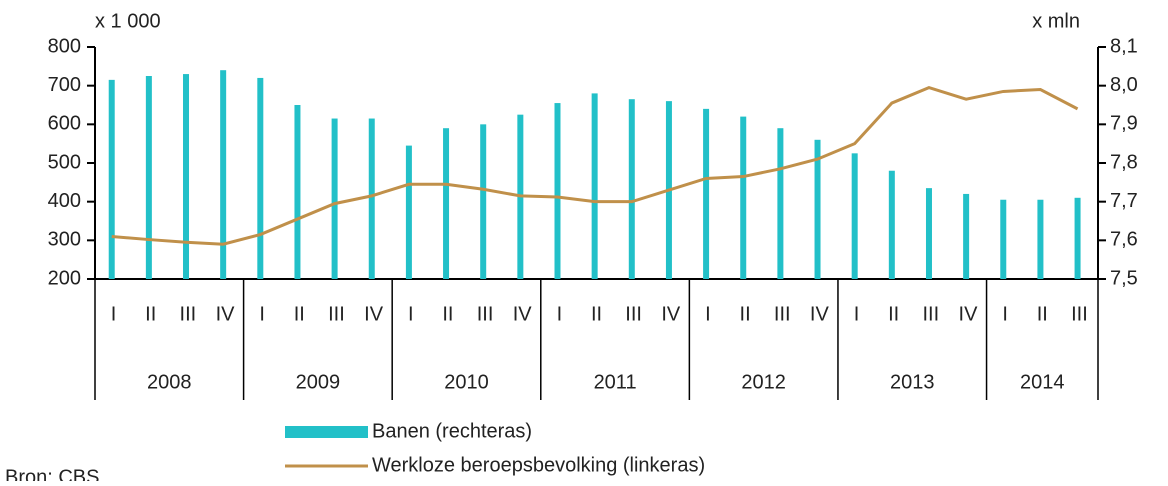 The height and width of the screenshot is (486, 1168). Describe the element at coordinates (64, 85) in the screenshot. I see `y-tick-label: 700` at that location.